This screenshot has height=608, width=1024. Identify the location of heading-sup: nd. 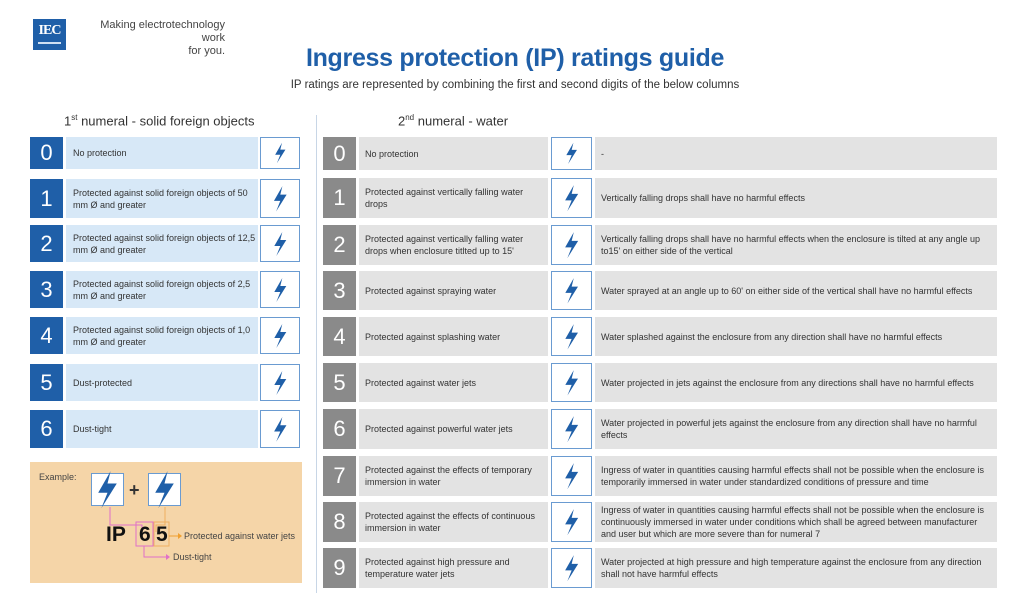
(410, 117).